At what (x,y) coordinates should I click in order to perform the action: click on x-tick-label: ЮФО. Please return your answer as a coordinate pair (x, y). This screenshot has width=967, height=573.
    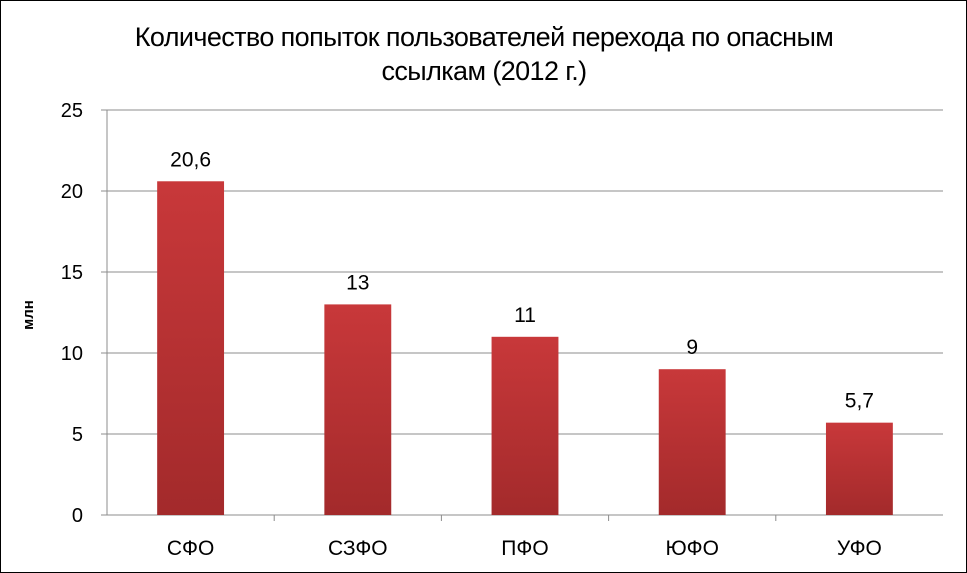
    Looking at the image, I should click on (692, 548).